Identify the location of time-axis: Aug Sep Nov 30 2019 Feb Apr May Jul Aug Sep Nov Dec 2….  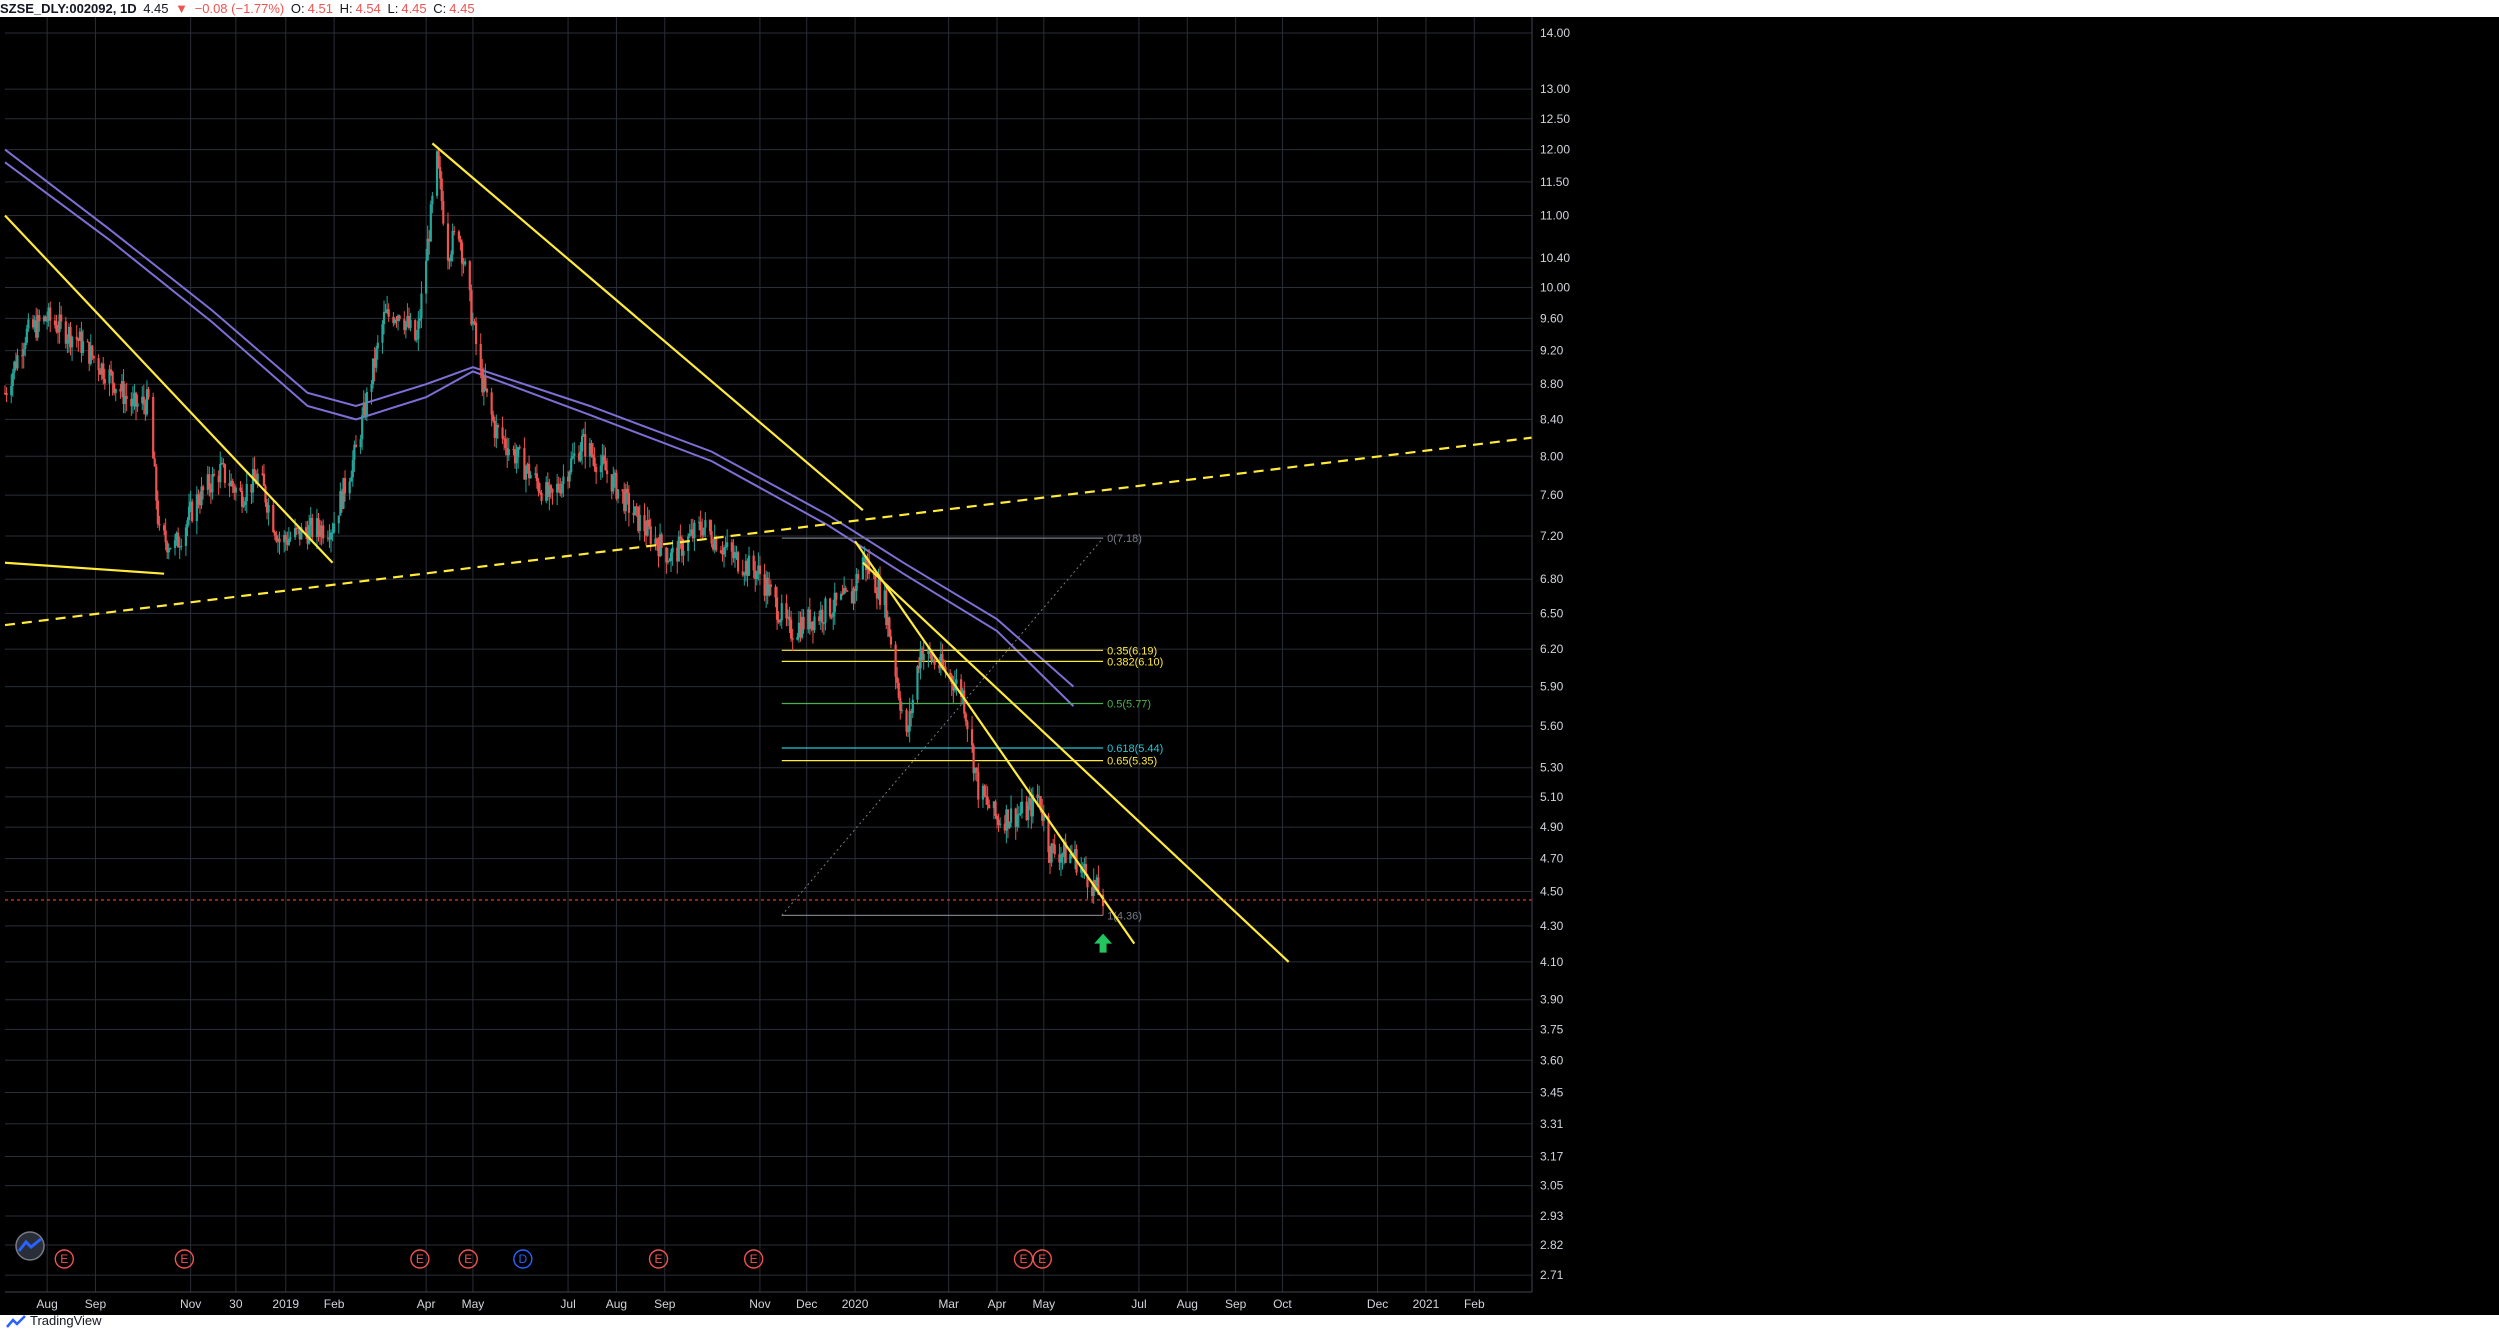
(768, 1301).